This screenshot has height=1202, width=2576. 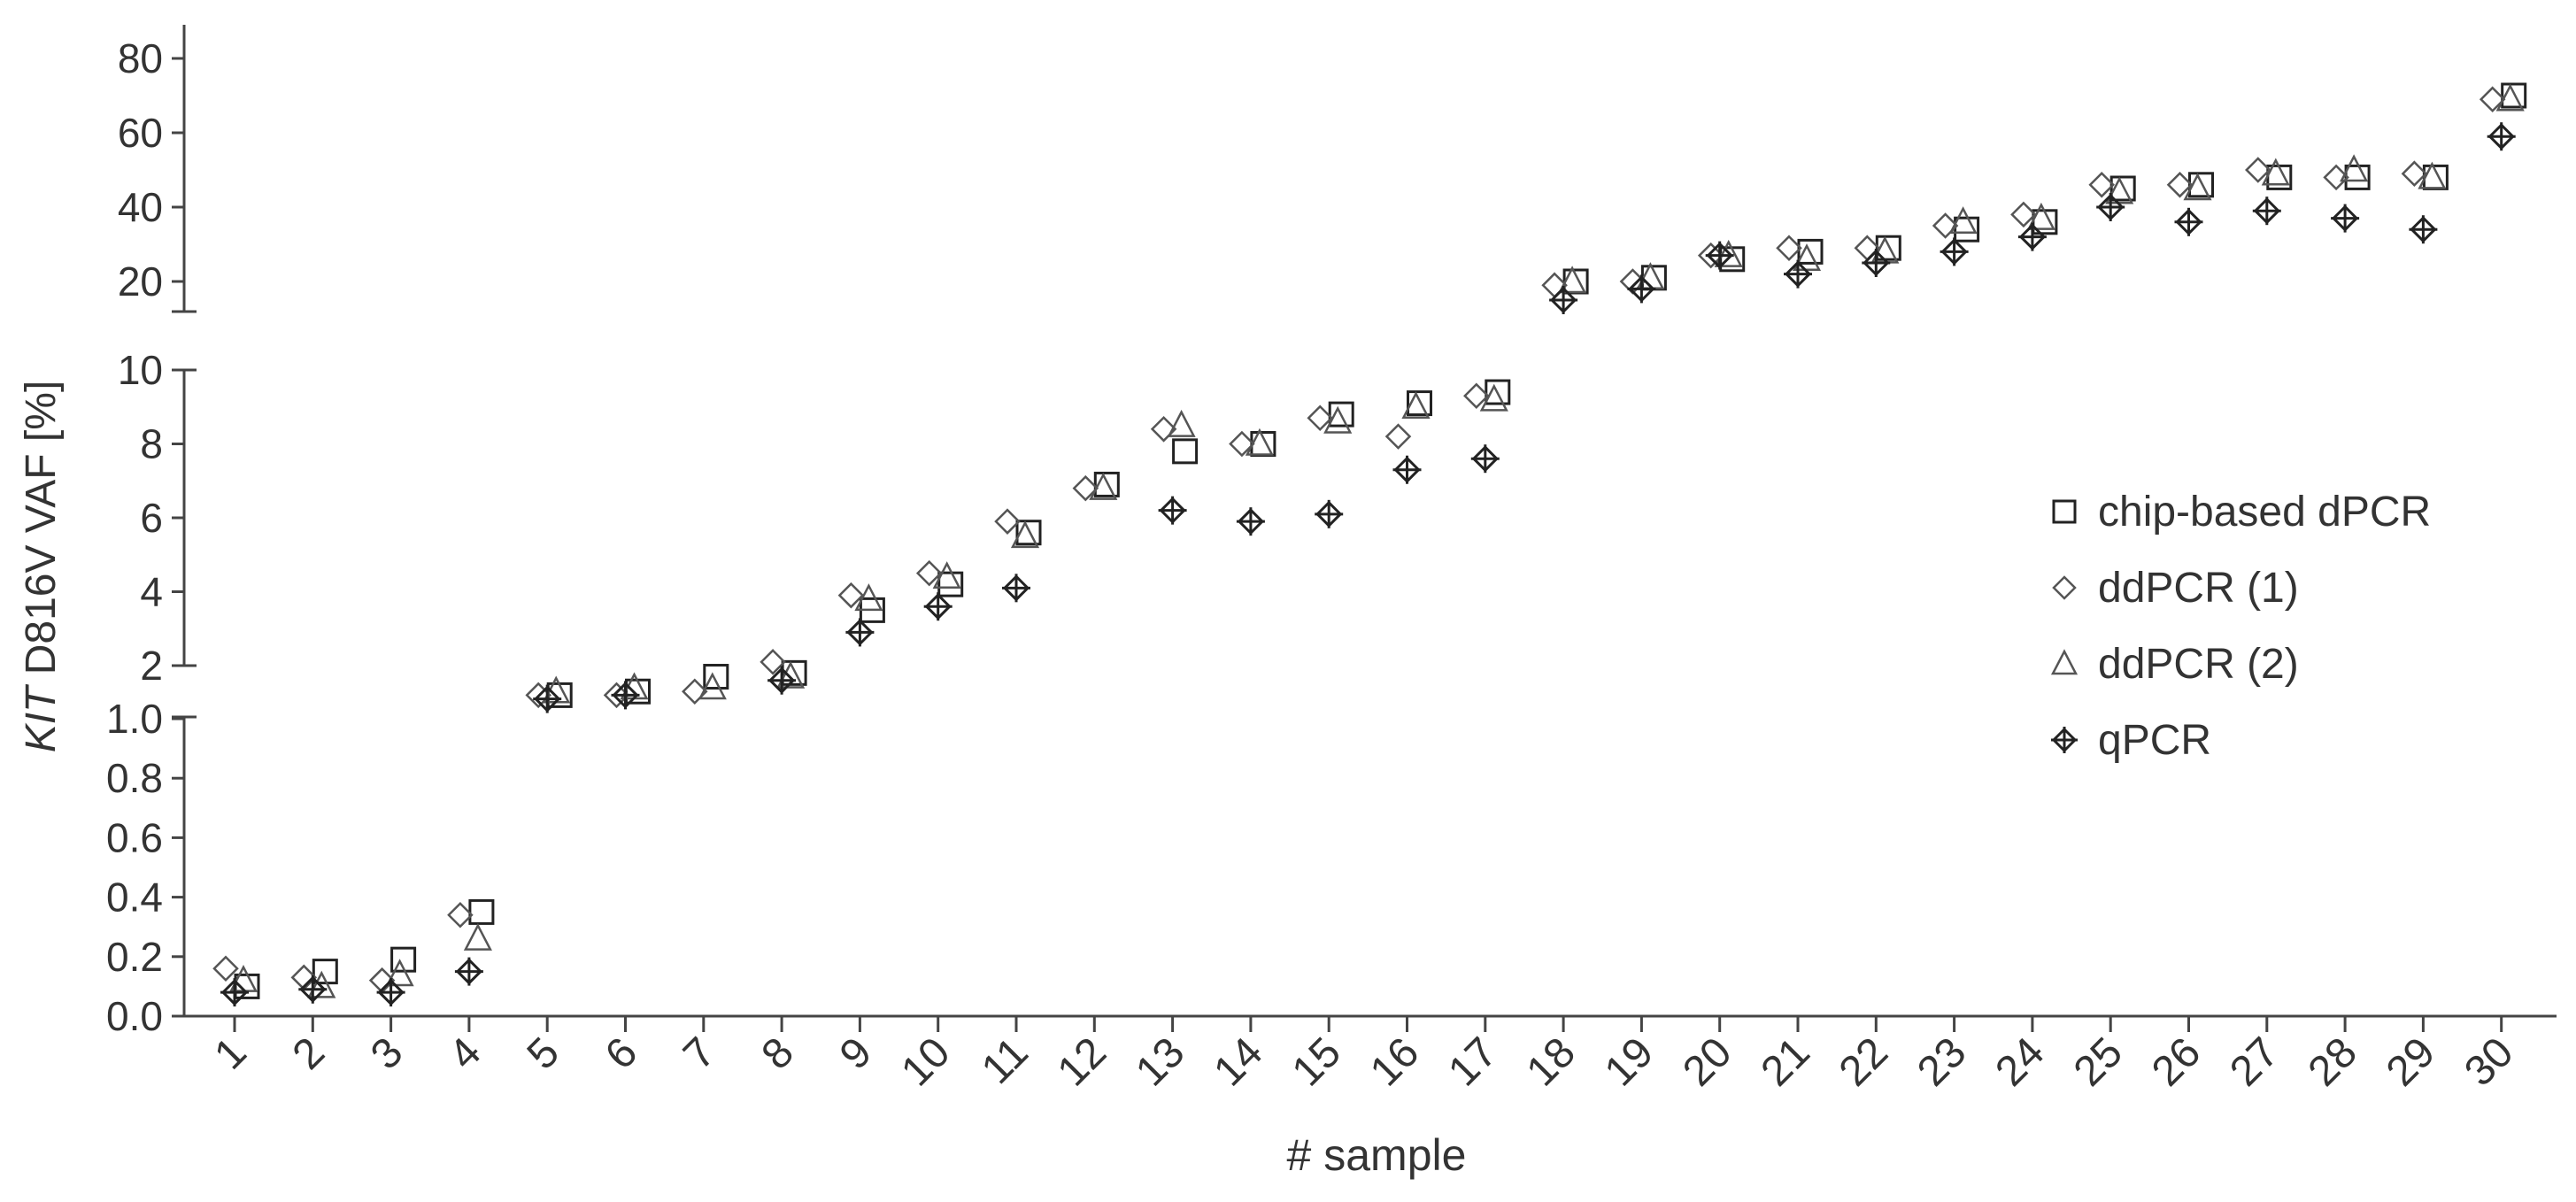 What do you see at coordinates (1786, 1062) in the screenshot?
I see `x-tick-label: 21` at bounding box center [1786, 1062].